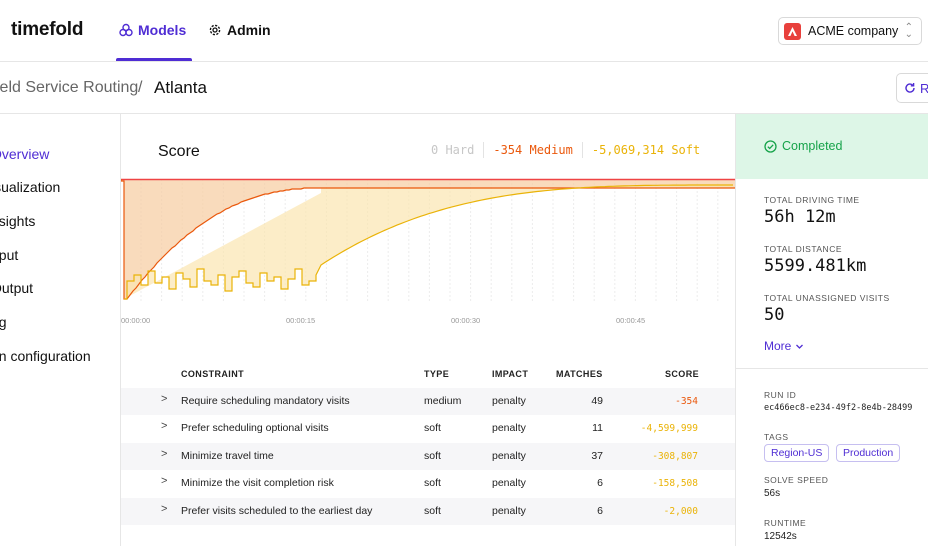  What do you see at coordinates (212, 374) in the screenshot?
I see `column-header-constraint: CONSTRAINT` at bounding box center [212, 374].